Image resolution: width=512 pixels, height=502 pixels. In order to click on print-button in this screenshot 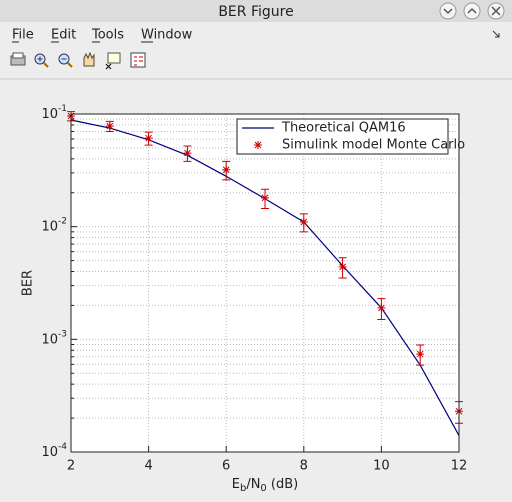, I will do `click(18, 59)`.